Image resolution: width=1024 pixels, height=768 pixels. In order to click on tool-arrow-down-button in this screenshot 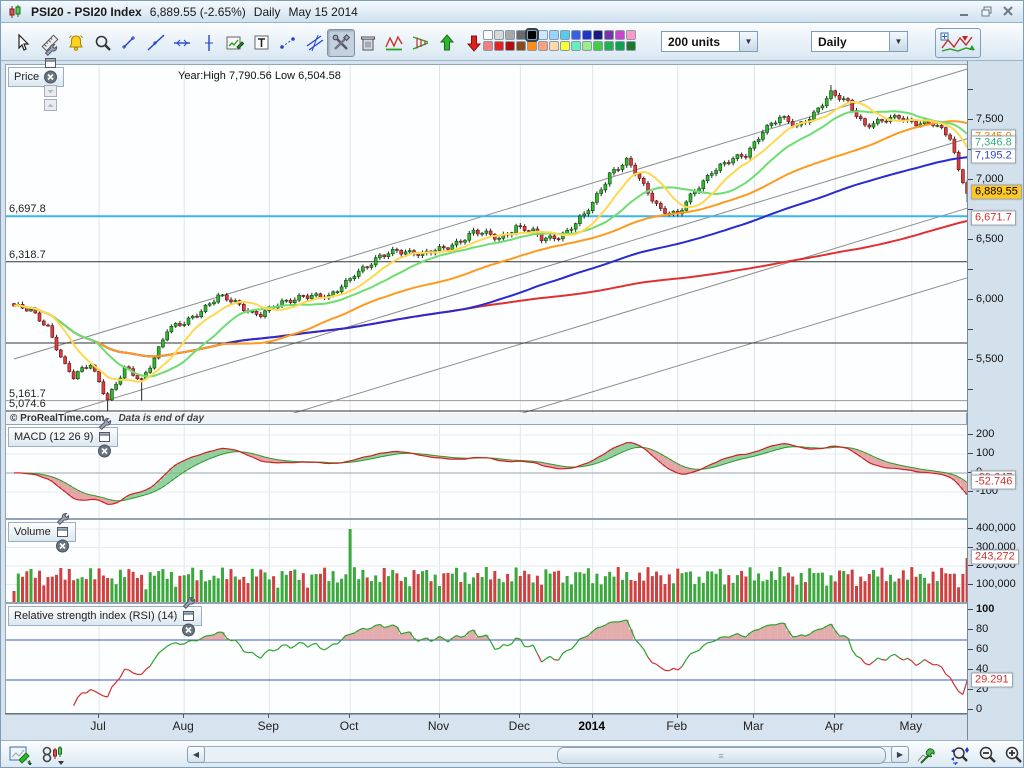, I will do `click(474, 43)`.